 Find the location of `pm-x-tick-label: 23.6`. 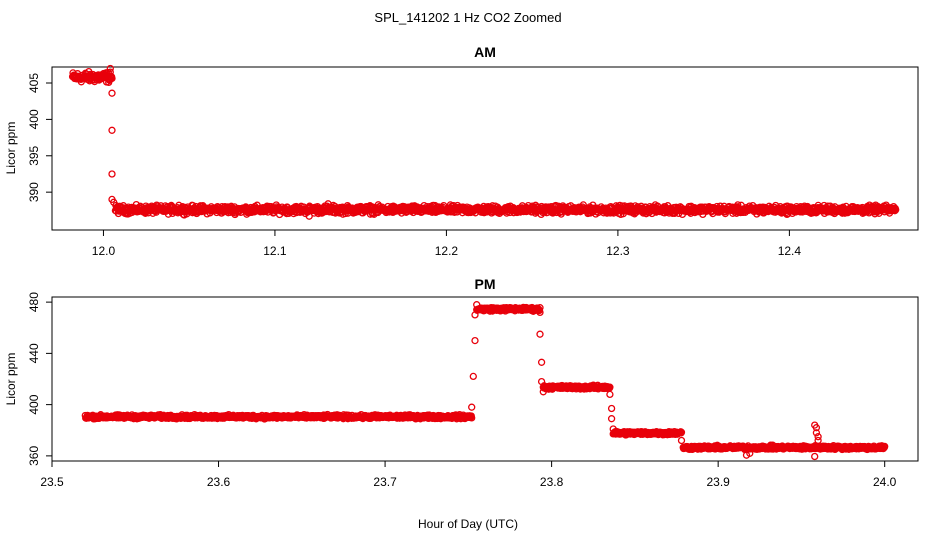

pm-x-tick-label: 23.6 is located at coordinates (219, 482).